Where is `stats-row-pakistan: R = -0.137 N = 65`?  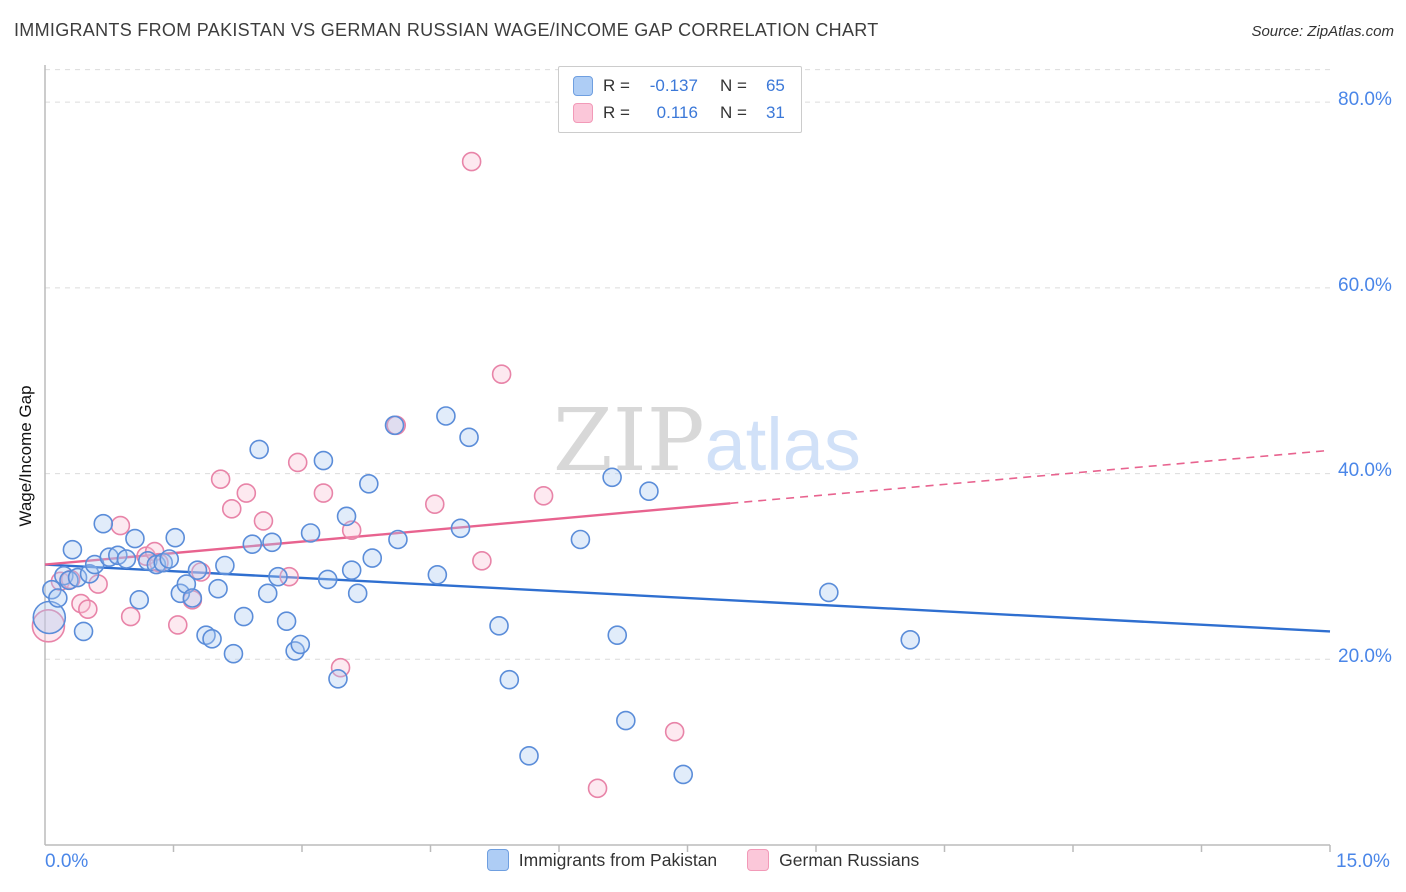
stats-row-pakistan: R = -0.137 N = 65 is located at coordinates (679, 86).